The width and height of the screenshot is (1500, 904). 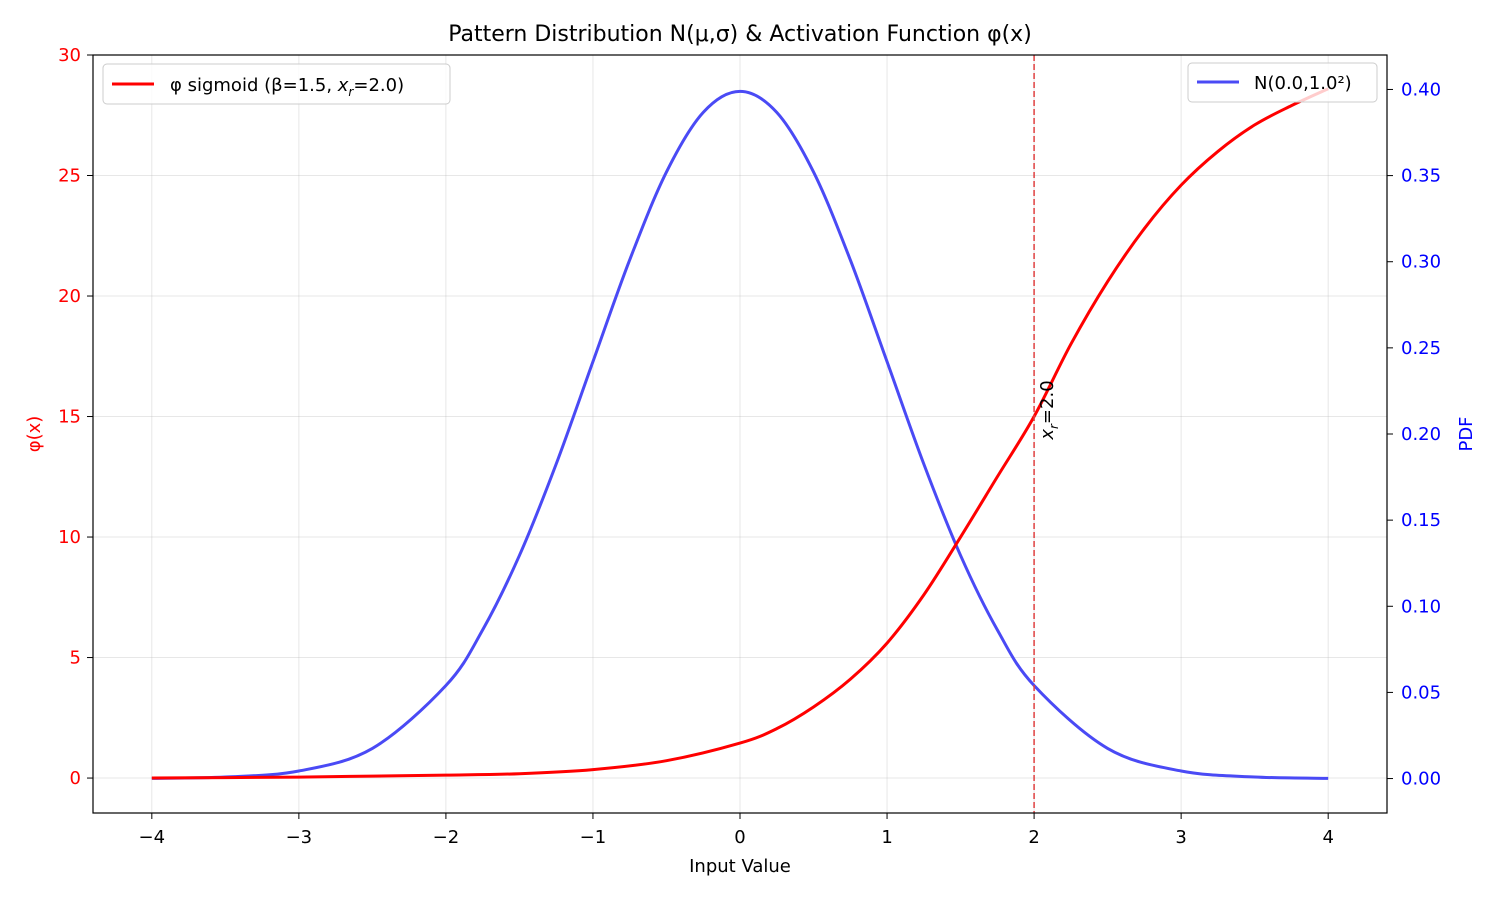 What do you see at coordinates (1421, 89) in the screenshot?
I see `y-right-tick-label: 0.40` at bounding box center [1421, 89].